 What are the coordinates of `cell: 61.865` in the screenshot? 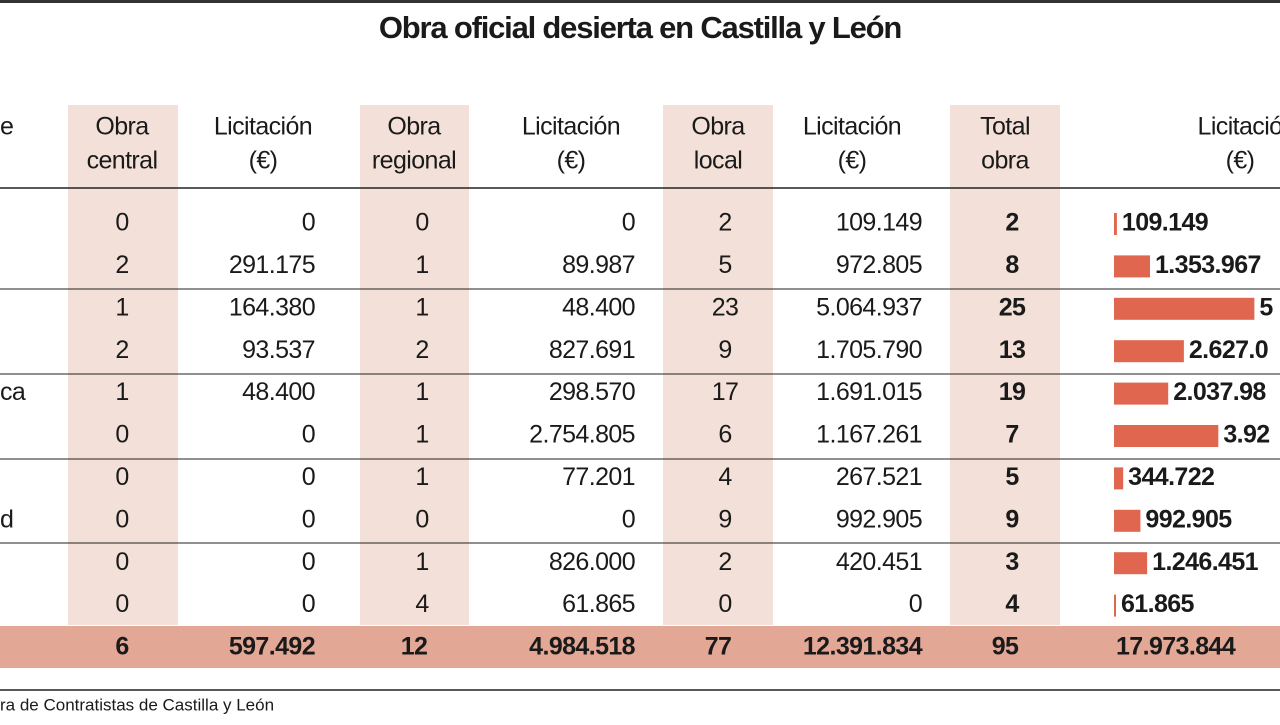 It's located at (598, 604).